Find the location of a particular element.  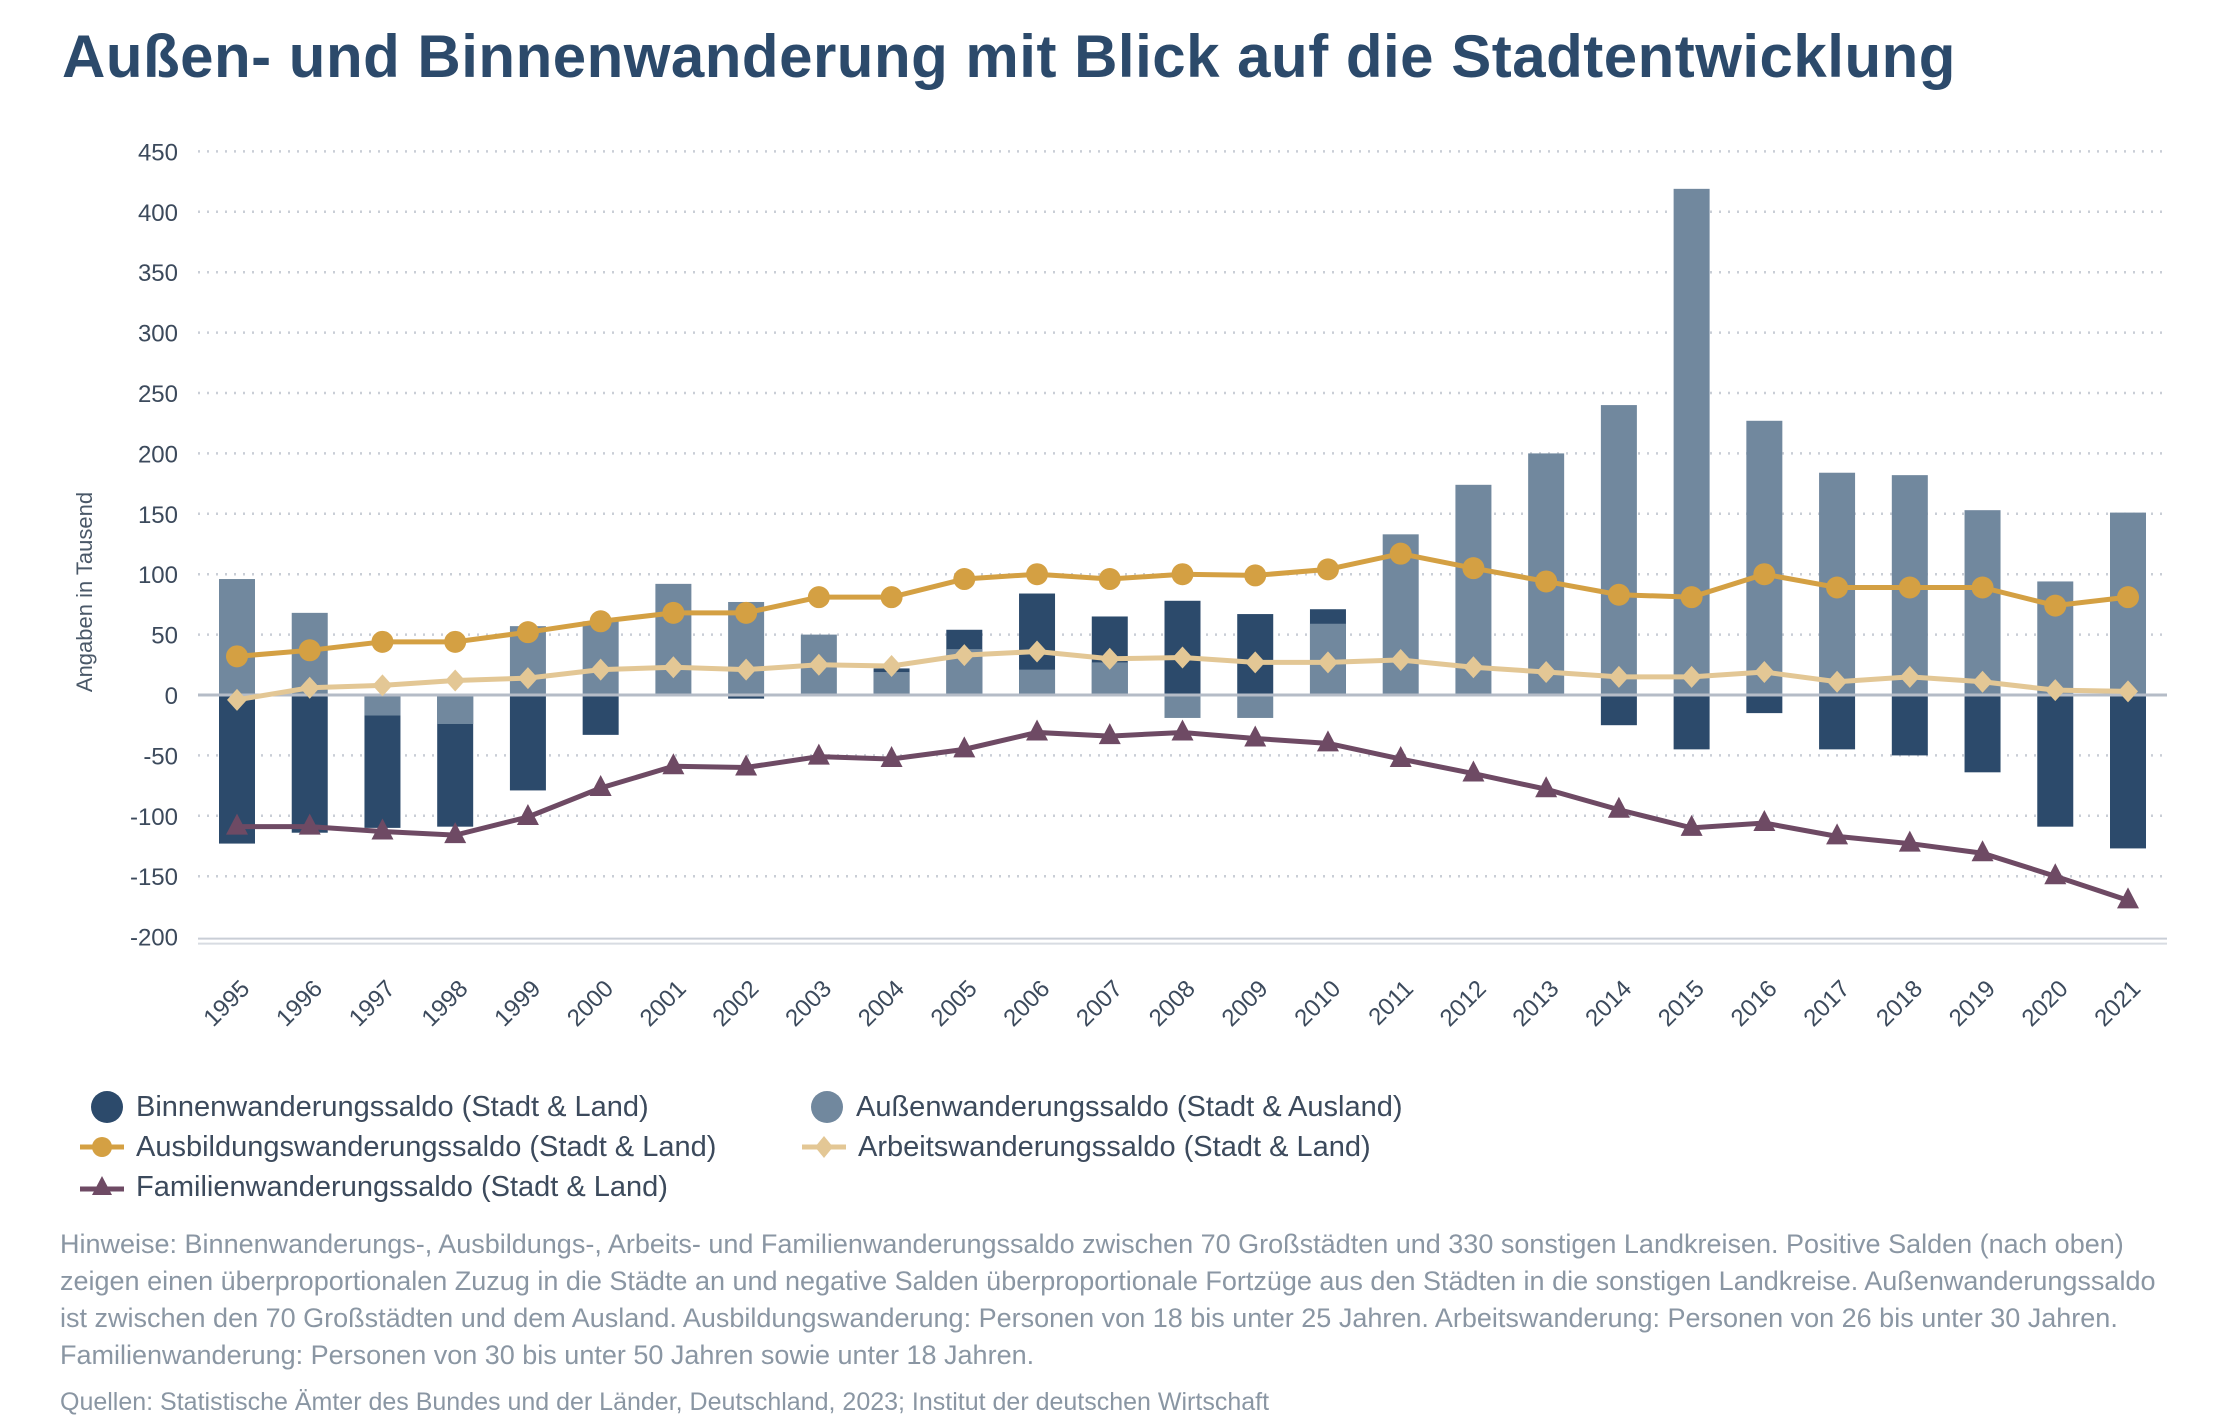

x-tick-label: 2011 is located at coordinates (1391, 1003).